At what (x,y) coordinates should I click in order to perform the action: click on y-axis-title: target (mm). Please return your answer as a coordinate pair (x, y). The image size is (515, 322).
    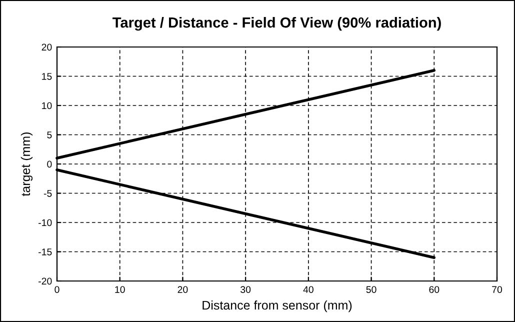
    Looking at the image, I should click on (26, 164).